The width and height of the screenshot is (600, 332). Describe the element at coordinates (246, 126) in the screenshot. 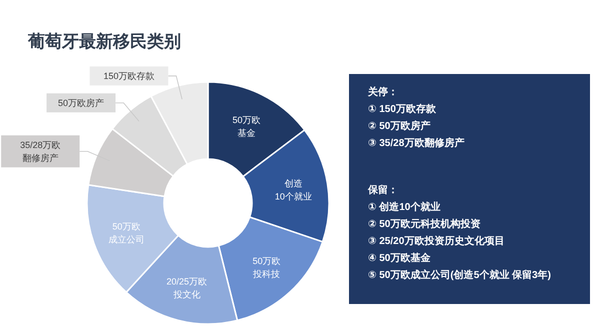

I see `slice-label: 50万欧基金` at that location.